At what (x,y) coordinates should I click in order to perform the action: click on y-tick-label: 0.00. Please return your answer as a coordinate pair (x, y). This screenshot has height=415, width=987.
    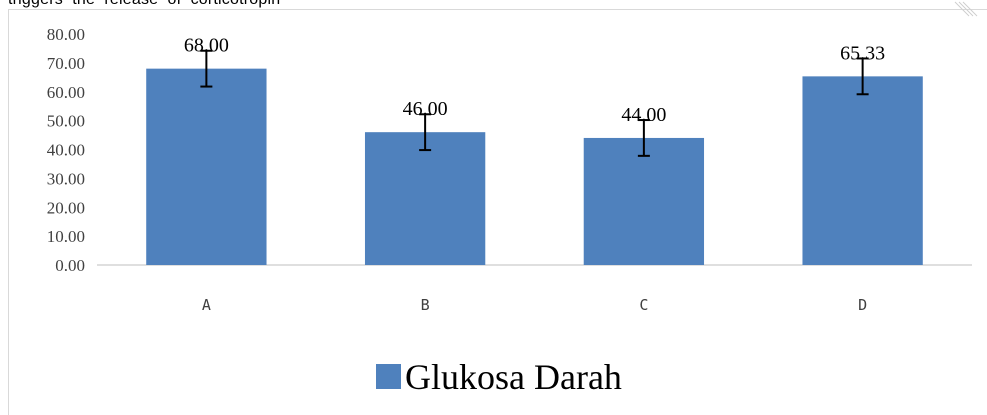
    Looking at the image, I should click on (70, 265).